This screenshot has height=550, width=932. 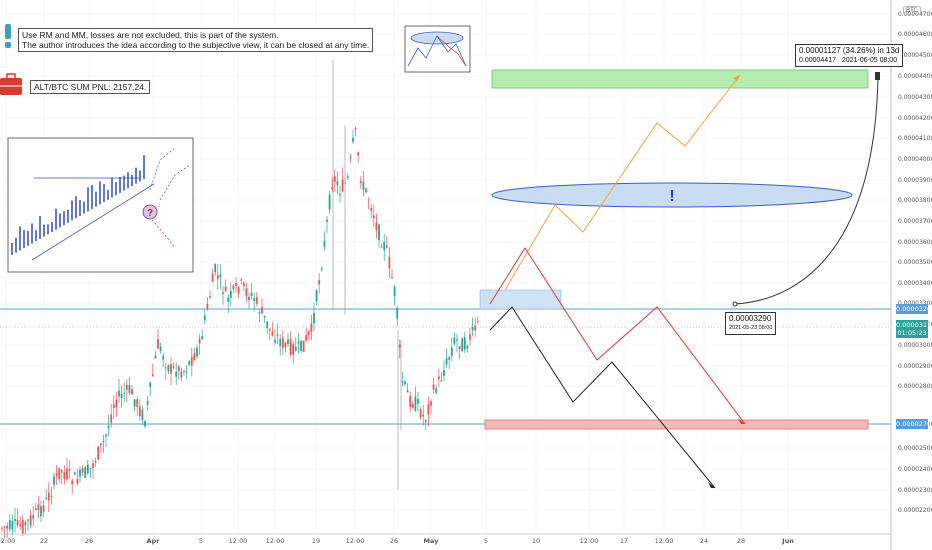 I want to click on measure-curve, so click(x=806, y=189).